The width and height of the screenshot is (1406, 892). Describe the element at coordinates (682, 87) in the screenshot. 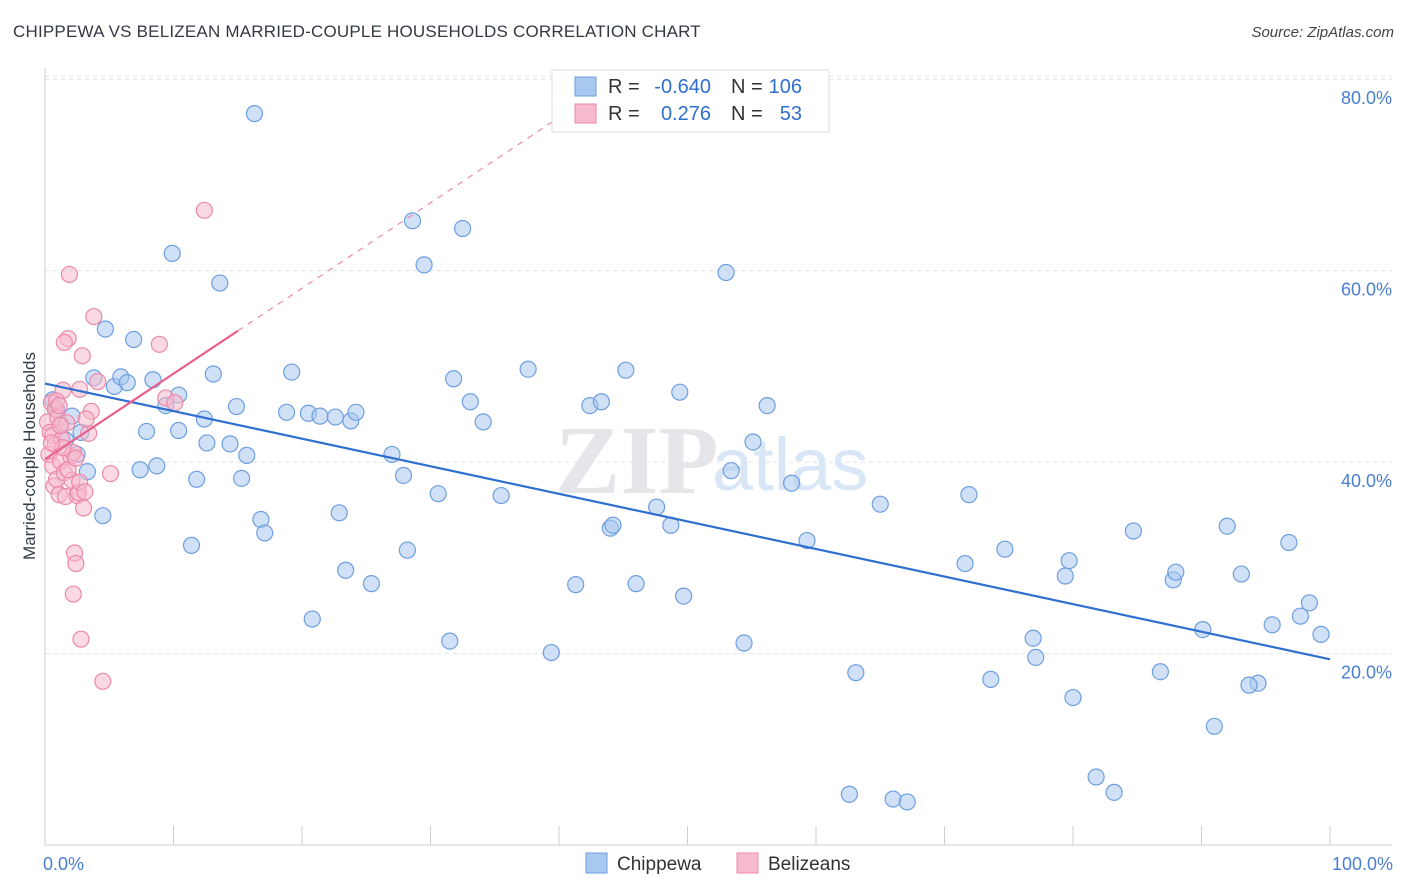

I see `legend-r-value-1: -0.640` at that location.